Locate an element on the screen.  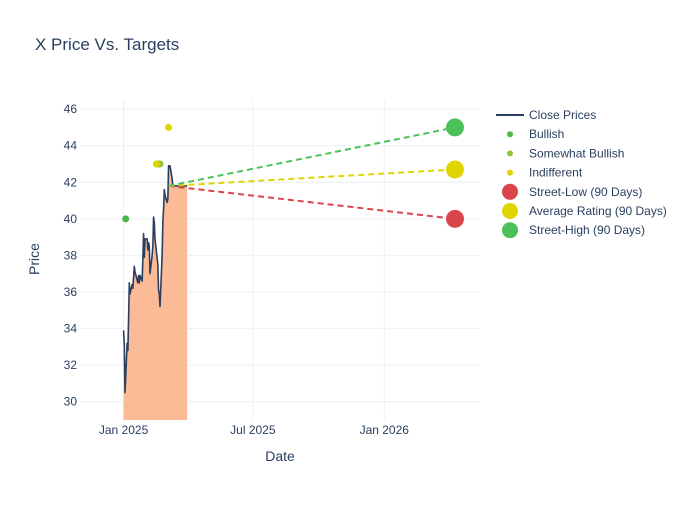
close-price-area is located at coordinates (155, 292).